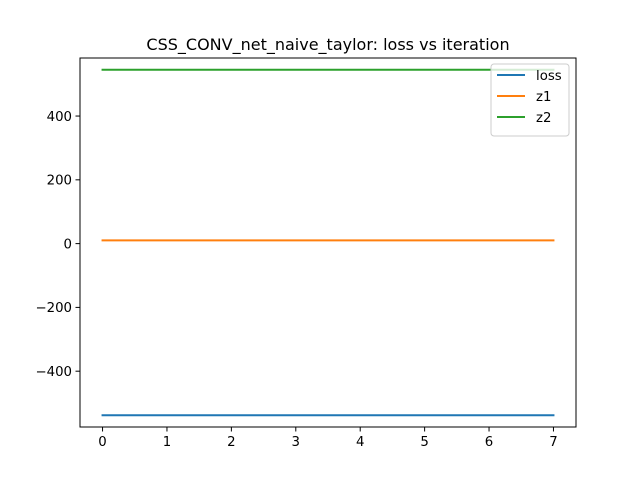 This screenshot has height=480, width=640. Describe the element at coordinates (231, 442) in the screenshot. I see `x-tick-label: 2` at that location.